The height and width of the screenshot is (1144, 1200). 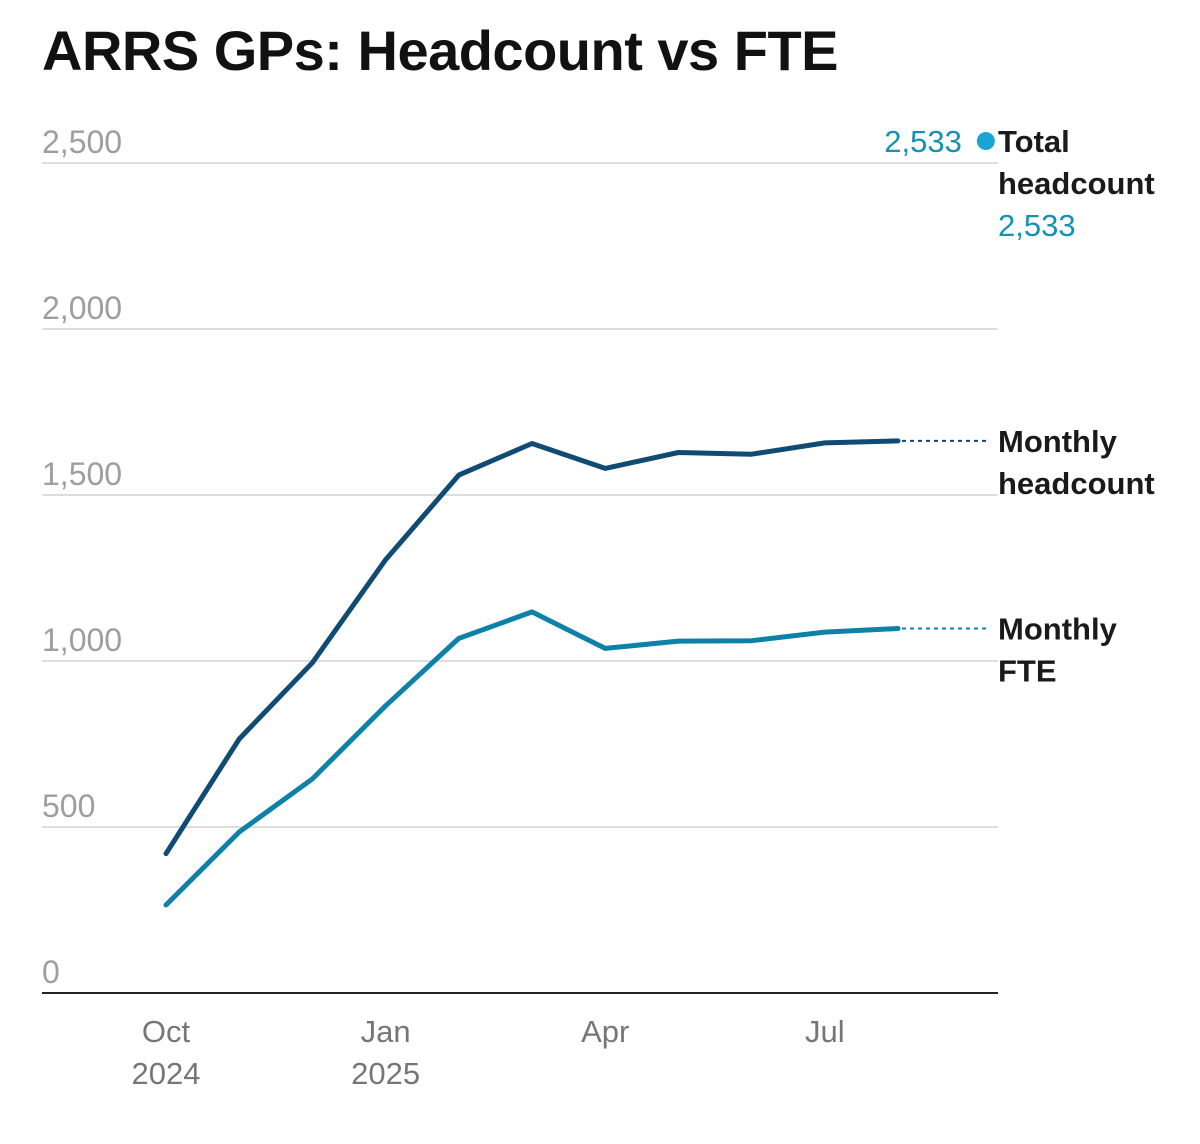 I want to click on y-tick-label: 0, so click(x=51, y=972).